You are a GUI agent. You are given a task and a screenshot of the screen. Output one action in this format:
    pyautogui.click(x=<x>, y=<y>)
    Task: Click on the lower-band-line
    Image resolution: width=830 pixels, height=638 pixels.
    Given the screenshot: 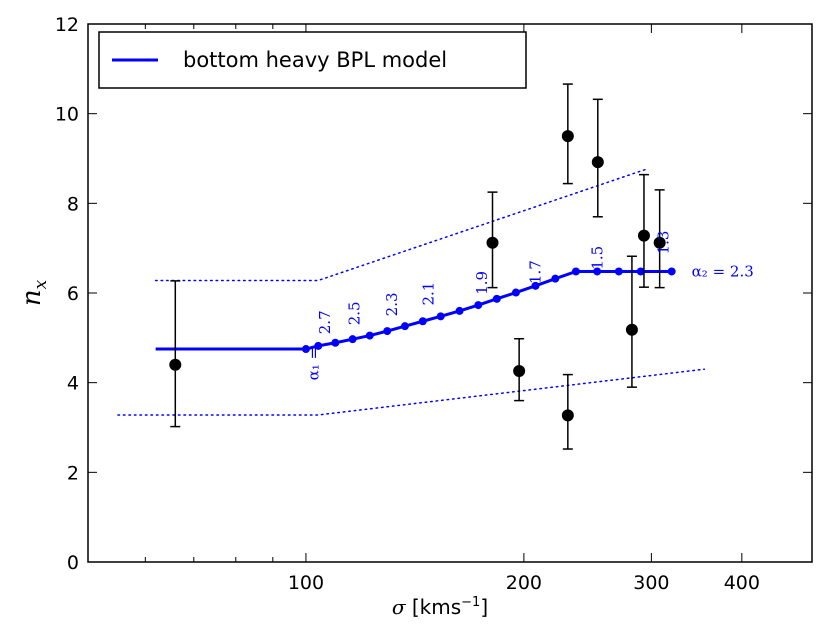 What is the action you would take?
    pyautogui.click(x=411, y=392)
    